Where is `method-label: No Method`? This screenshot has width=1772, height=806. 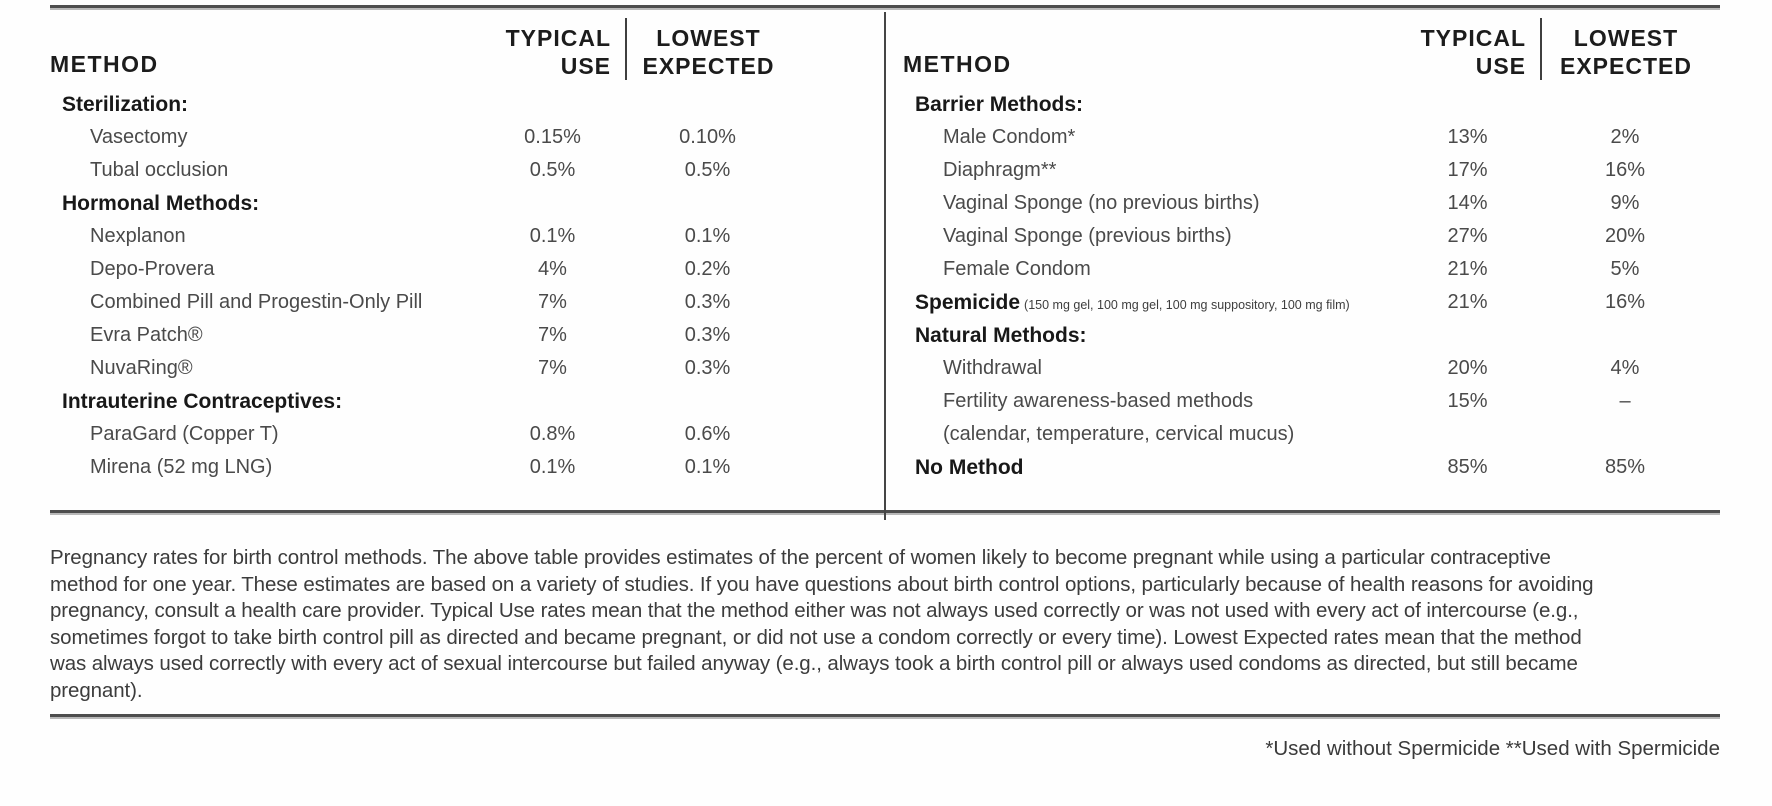 method-label: No Method is located at coordinates (969, 467).